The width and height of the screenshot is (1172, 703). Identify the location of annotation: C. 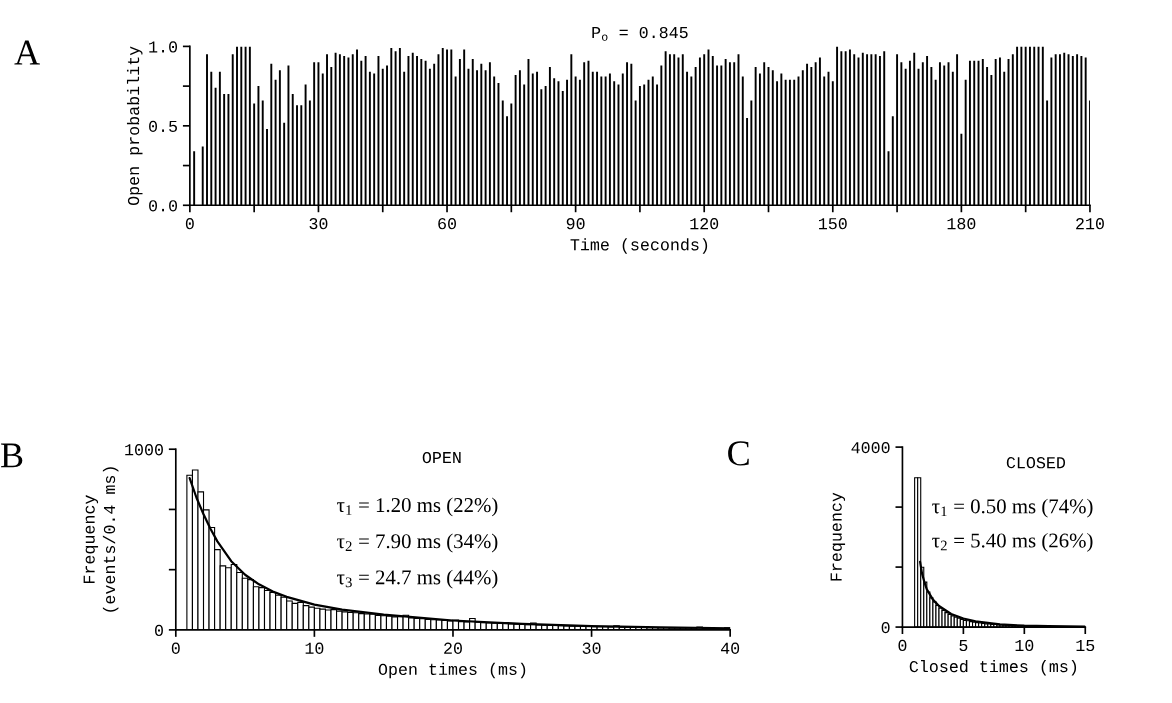
(738, 453).